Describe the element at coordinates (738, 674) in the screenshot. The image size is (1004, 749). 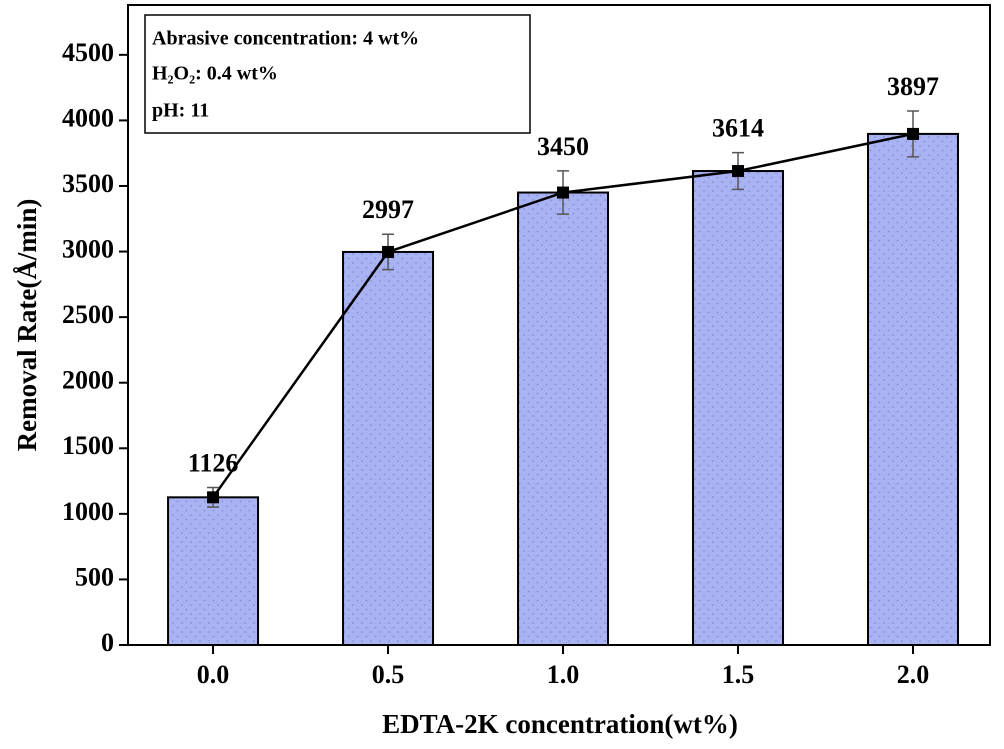
I see `x-tick-label: 1.5` at that location.